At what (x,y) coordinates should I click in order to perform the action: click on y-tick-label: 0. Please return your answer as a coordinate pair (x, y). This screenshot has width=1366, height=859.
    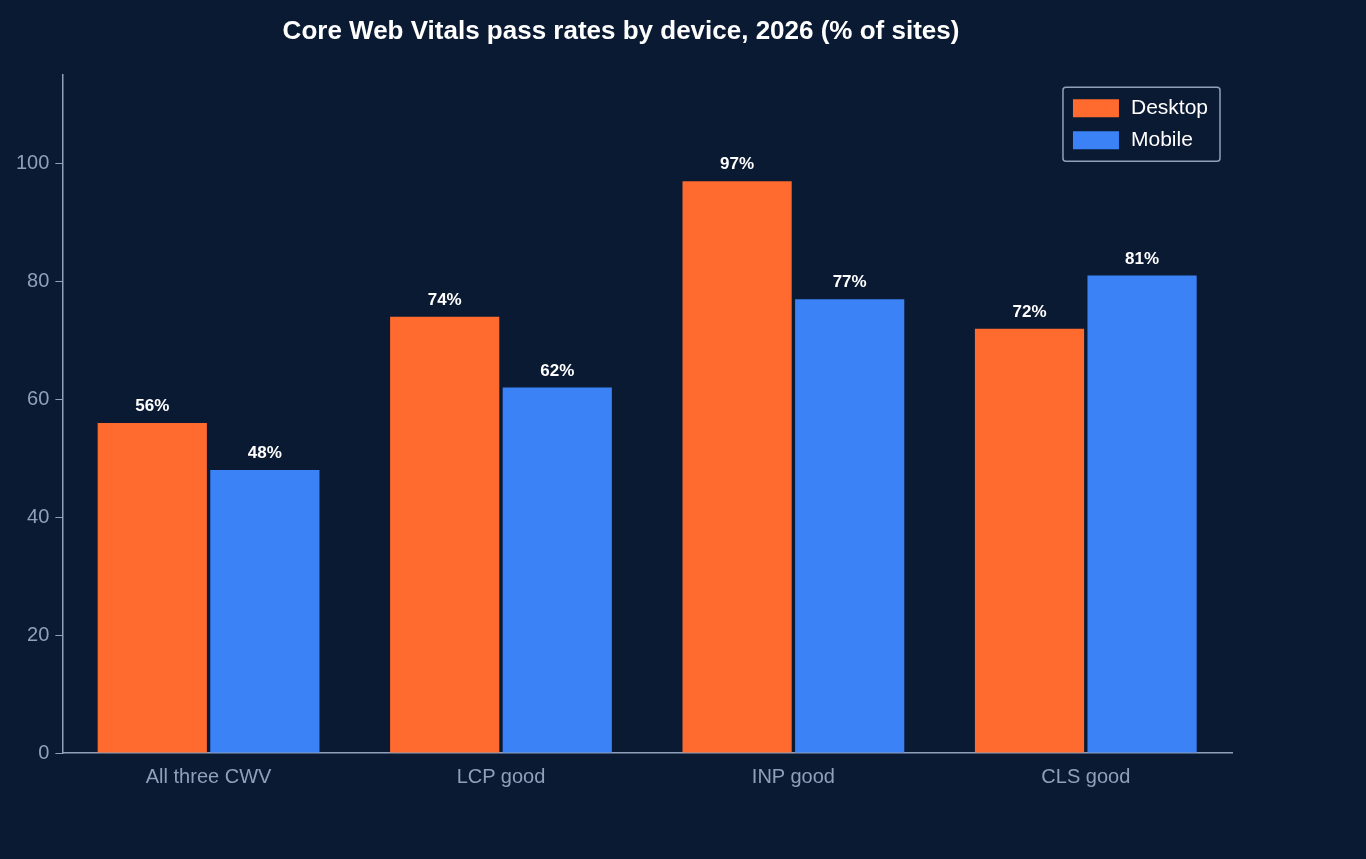
    Looking at the image, I should click on (44, 751).